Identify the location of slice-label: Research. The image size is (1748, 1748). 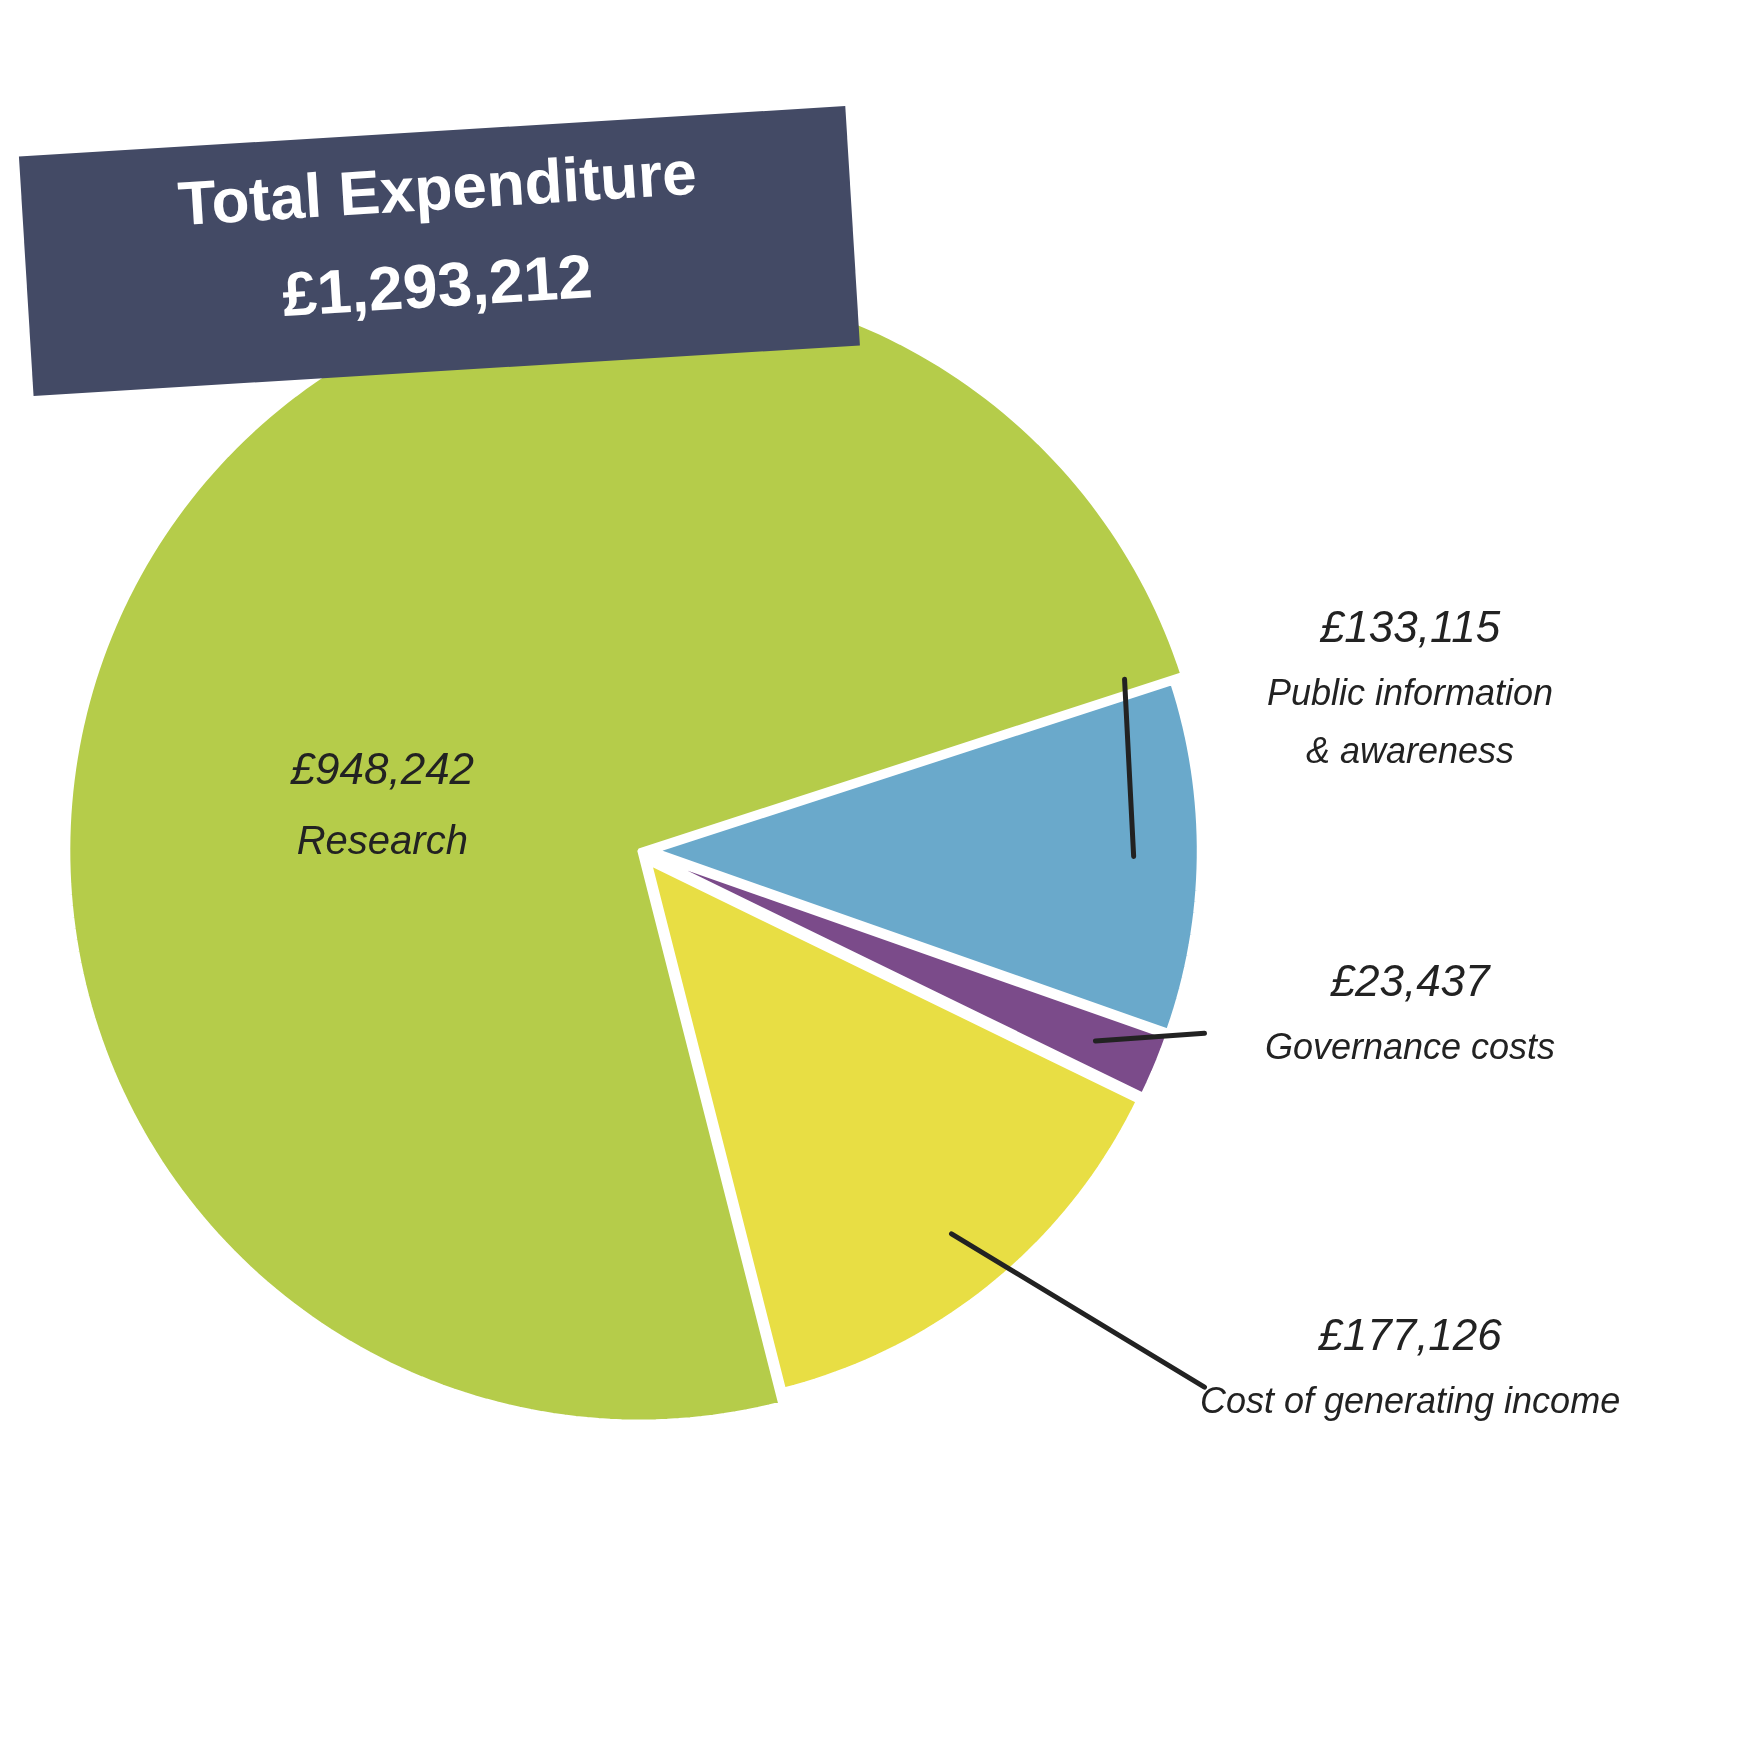
(382, 839).